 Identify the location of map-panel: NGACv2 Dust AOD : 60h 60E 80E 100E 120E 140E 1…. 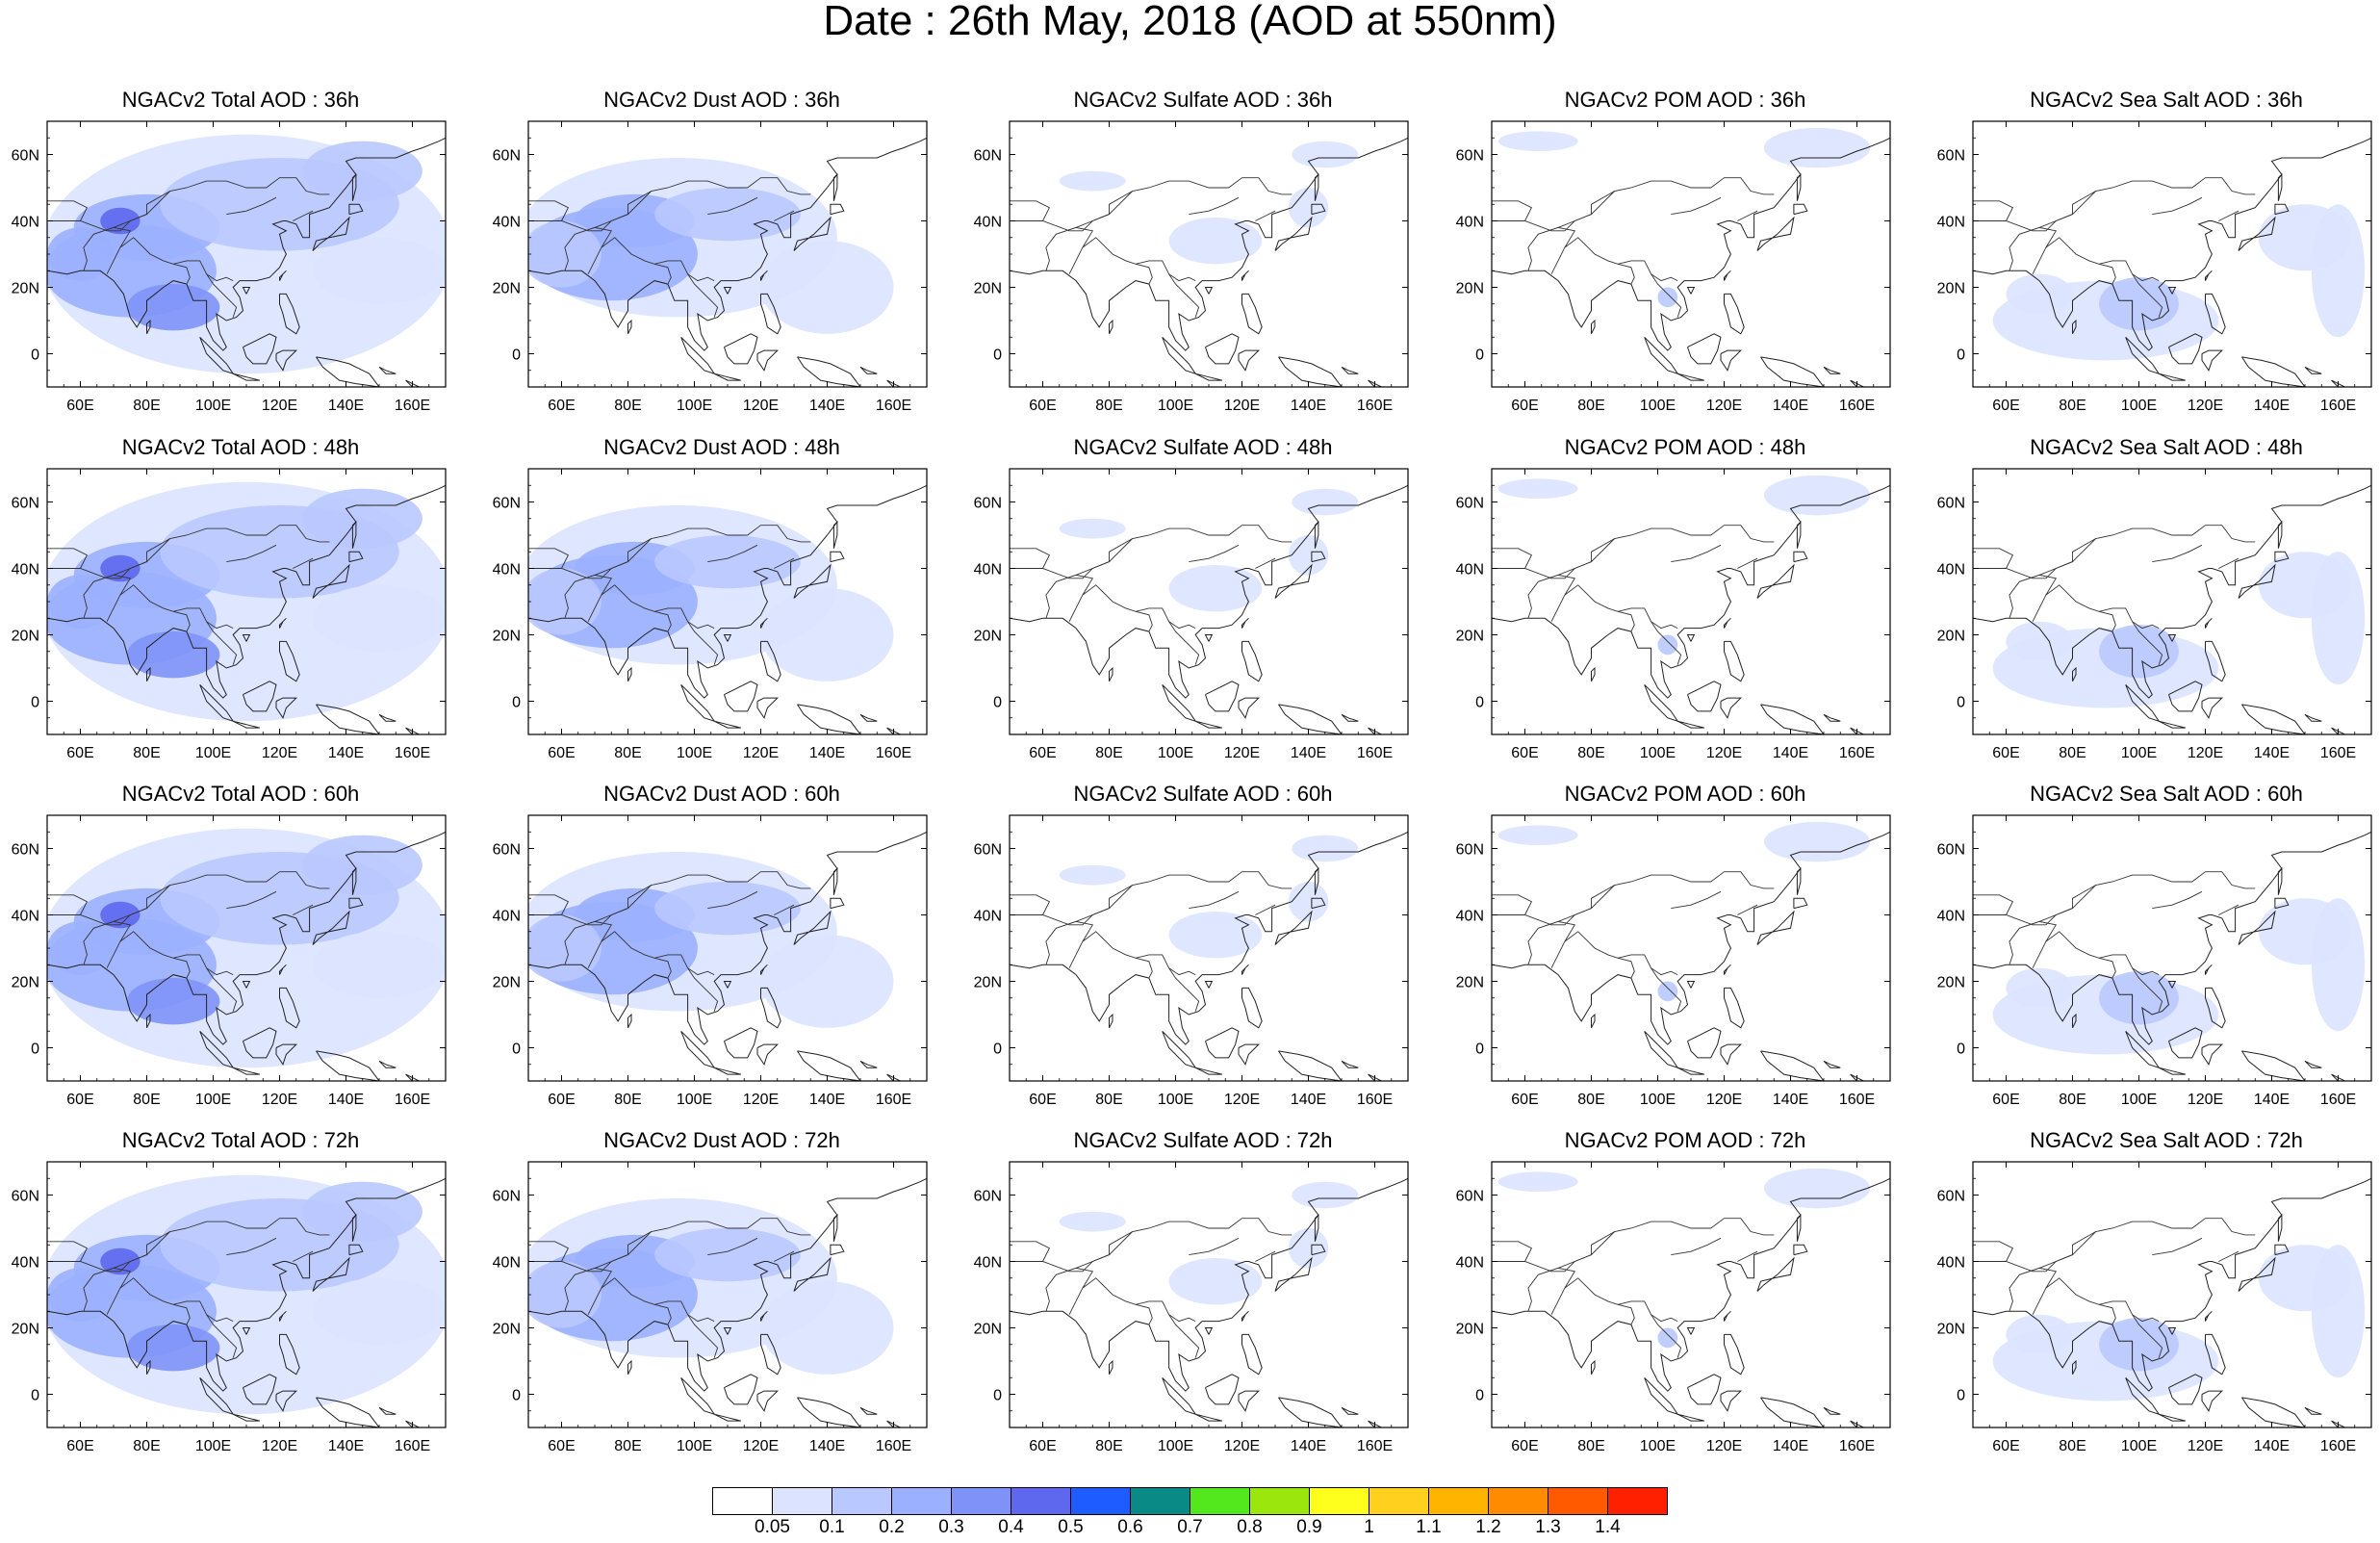
(721, 954).